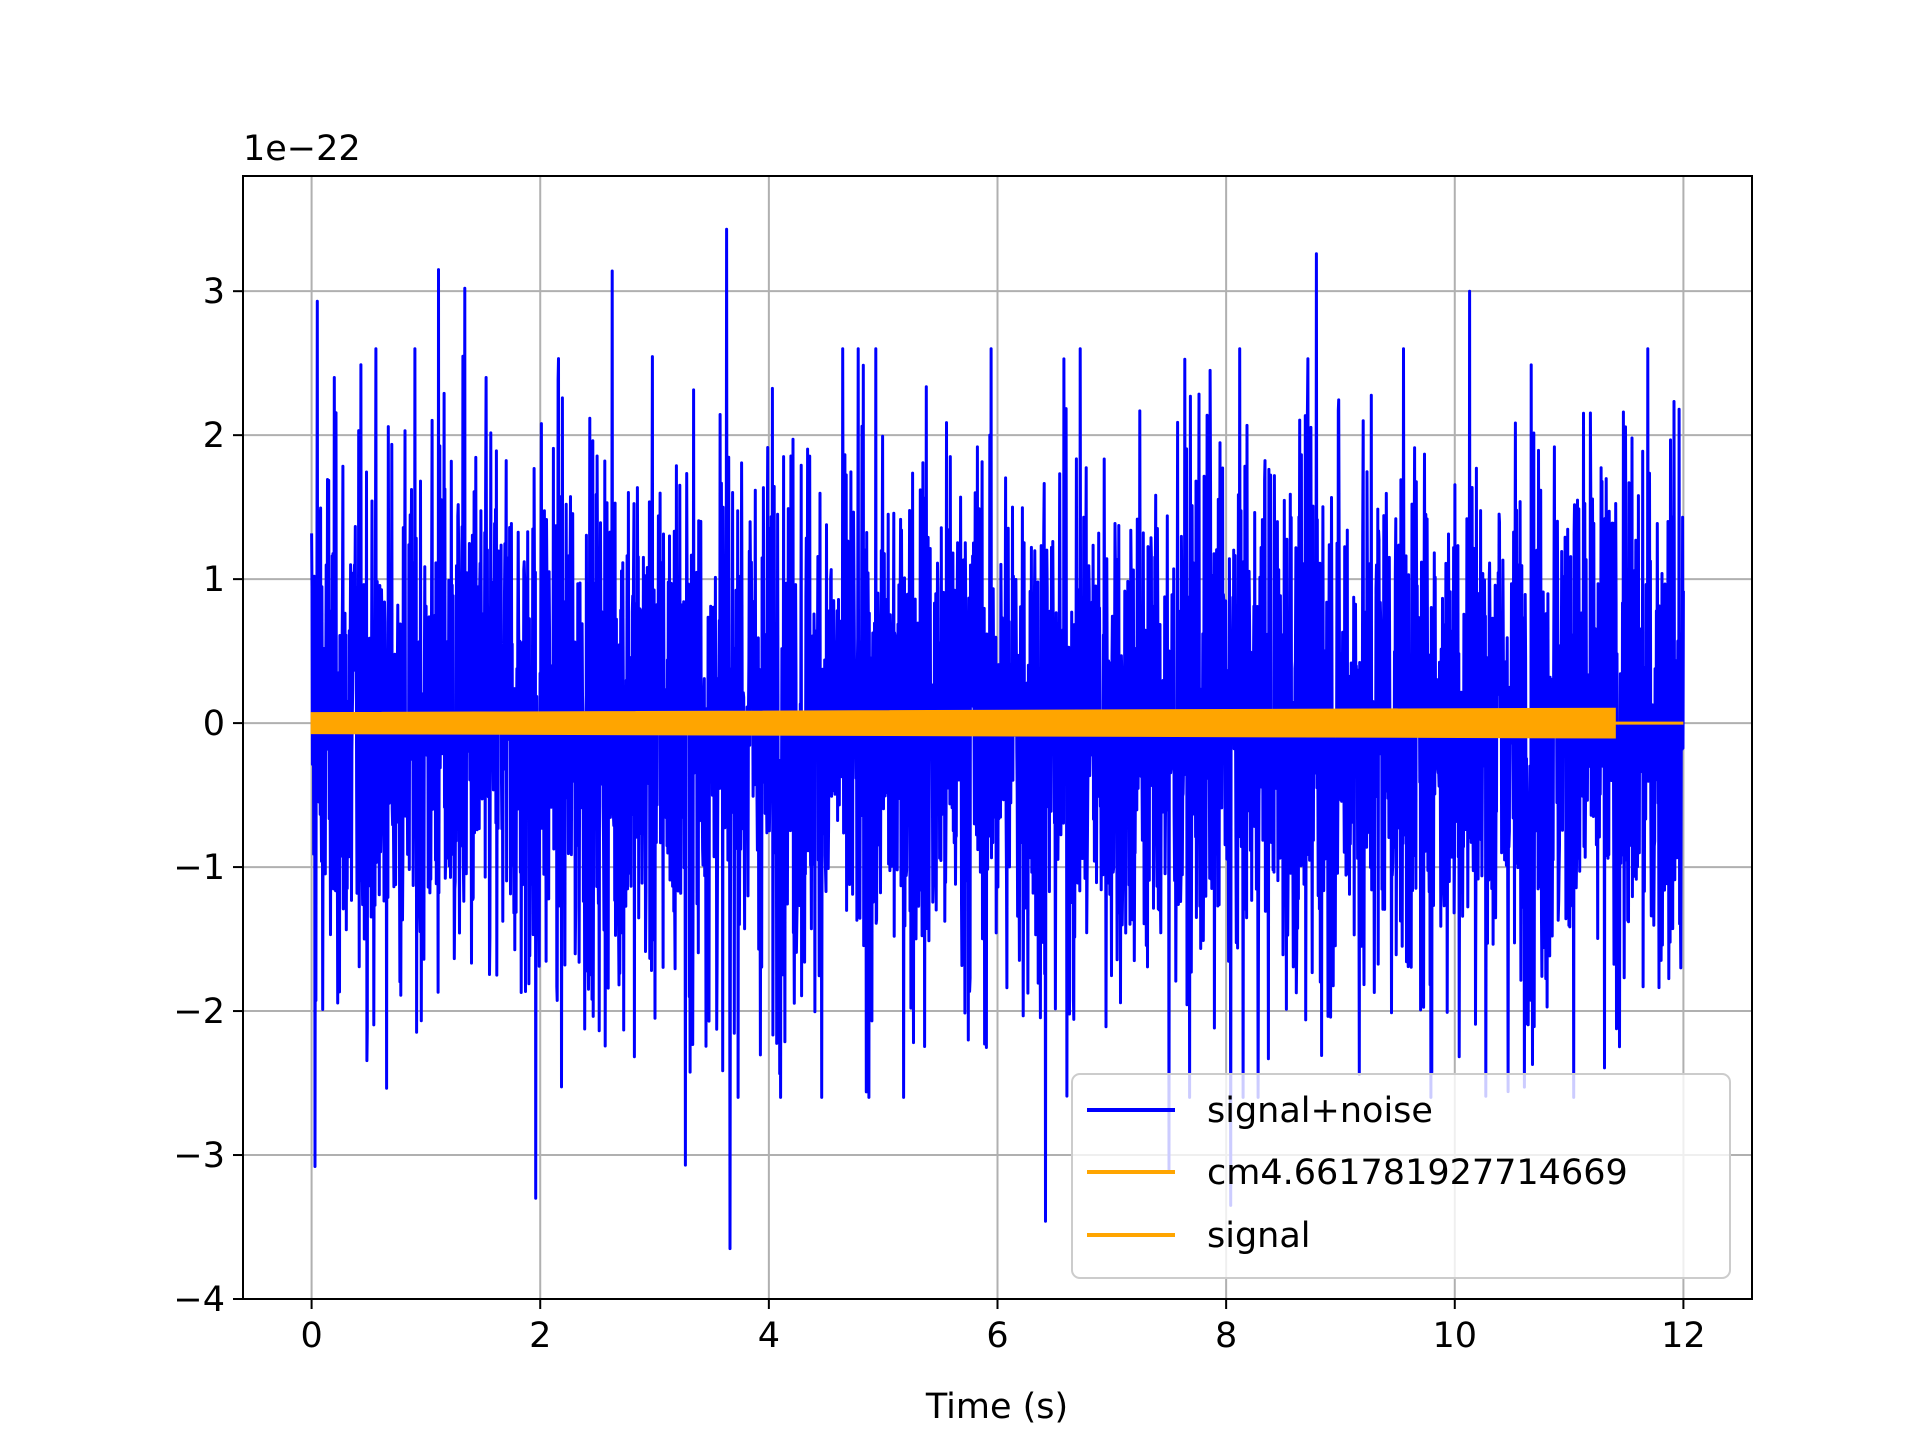  What do you see at coordinates (1320, 1111) in the screenshot?
I see `legend-label-signal-noise: signal+noise` at bounding box center [1320, 1111].